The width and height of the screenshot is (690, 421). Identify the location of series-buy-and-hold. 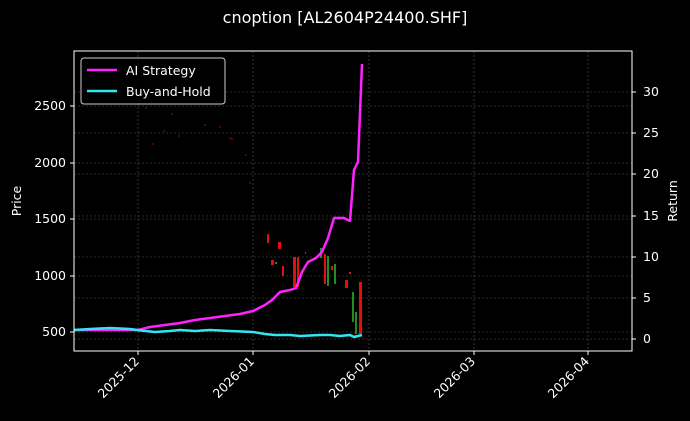
(218, 332).